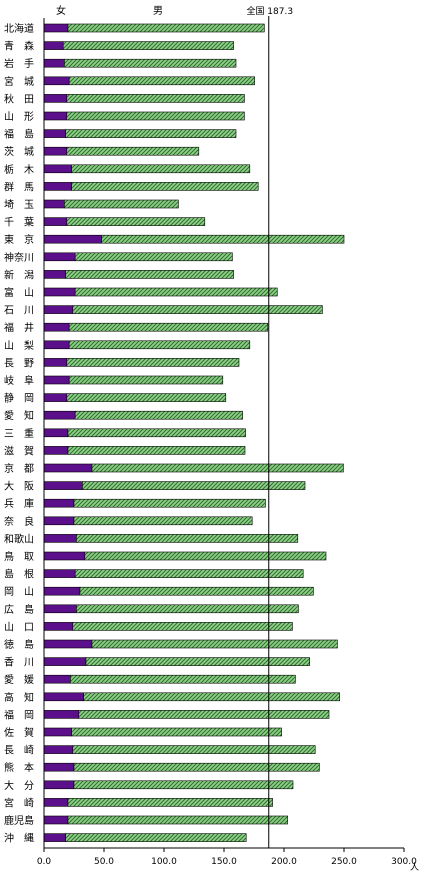 This screenshot has width=430, height=880. Describe the element at coordinates (19, 186) in the screenshot. I see `category-label: 群 馬` at that location.